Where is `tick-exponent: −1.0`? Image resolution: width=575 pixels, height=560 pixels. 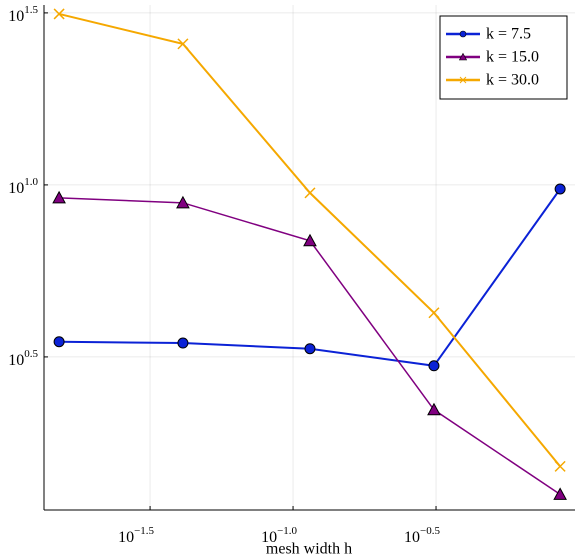 tick-exponent: −1.0 is located at coordinates (287, 531).